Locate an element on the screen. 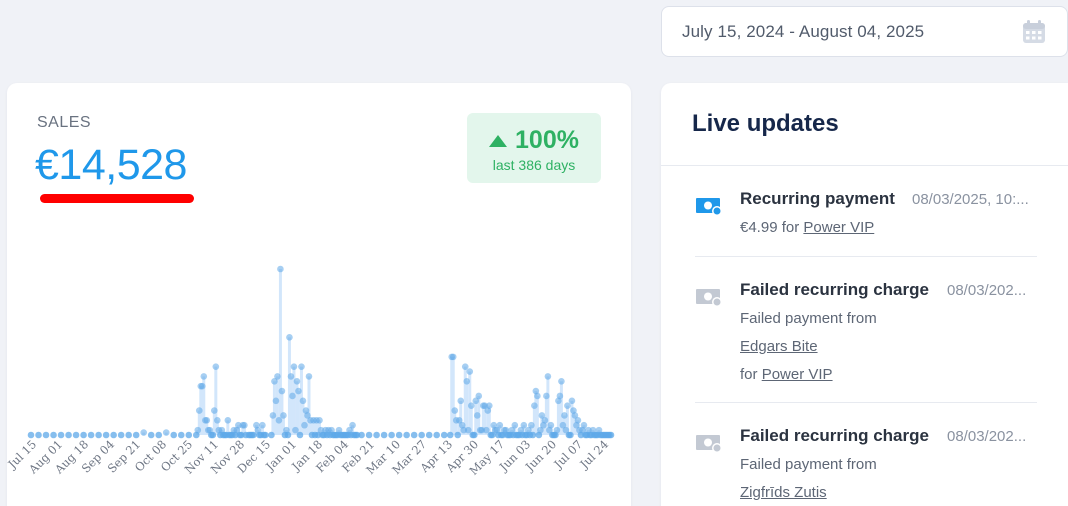  up-arrow-icon is located at coordinates (498, 140).